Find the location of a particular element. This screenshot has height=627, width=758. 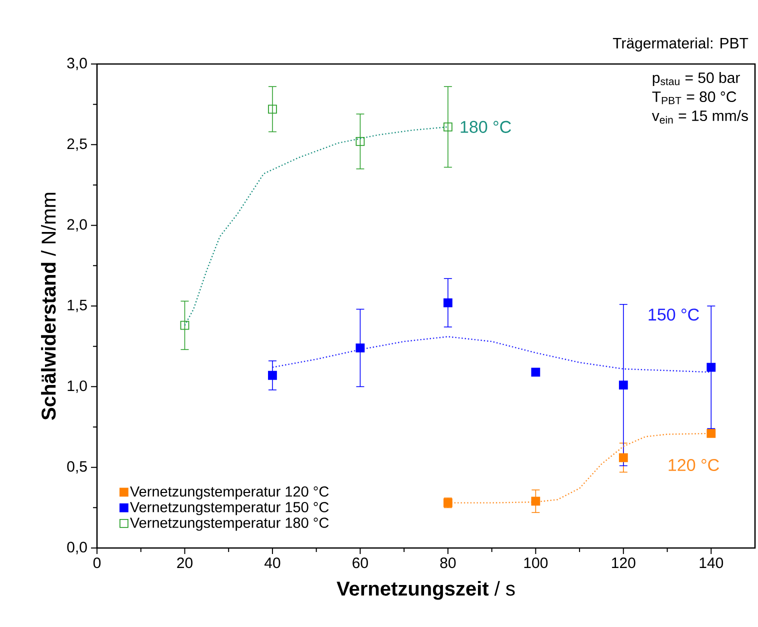

x-tick-label: 40 is located at coordinates (272, 563).